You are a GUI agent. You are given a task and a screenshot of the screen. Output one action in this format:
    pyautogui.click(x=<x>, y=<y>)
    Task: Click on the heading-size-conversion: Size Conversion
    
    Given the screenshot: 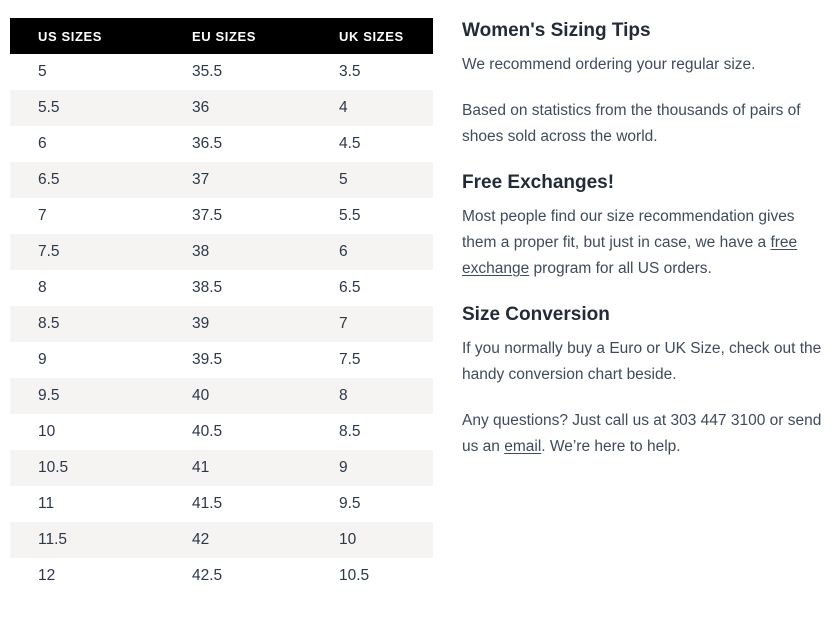 What is the action you would take?
    pyautogui.click(x=536, y=314)
    